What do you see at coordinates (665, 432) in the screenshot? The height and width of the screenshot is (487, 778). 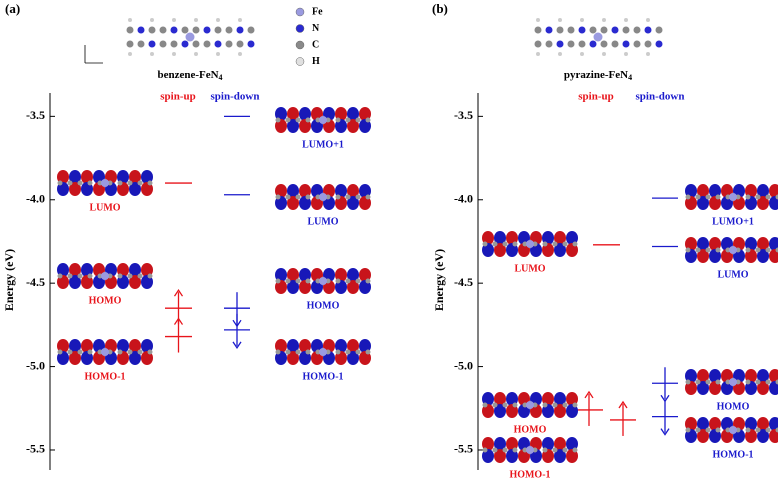 I see `spin-arrow-head` at bounding box center [665, 432].